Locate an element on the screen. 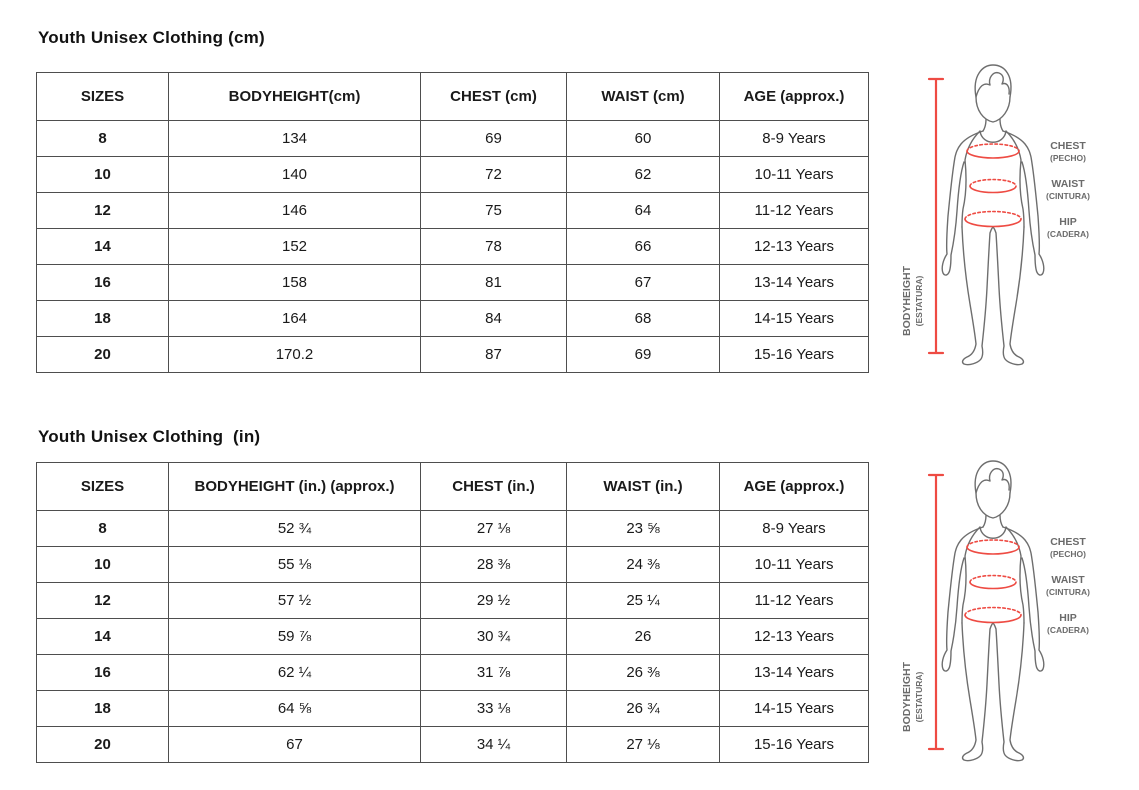  age-cell: 8-9 Years is located at coordinates (794, 138).